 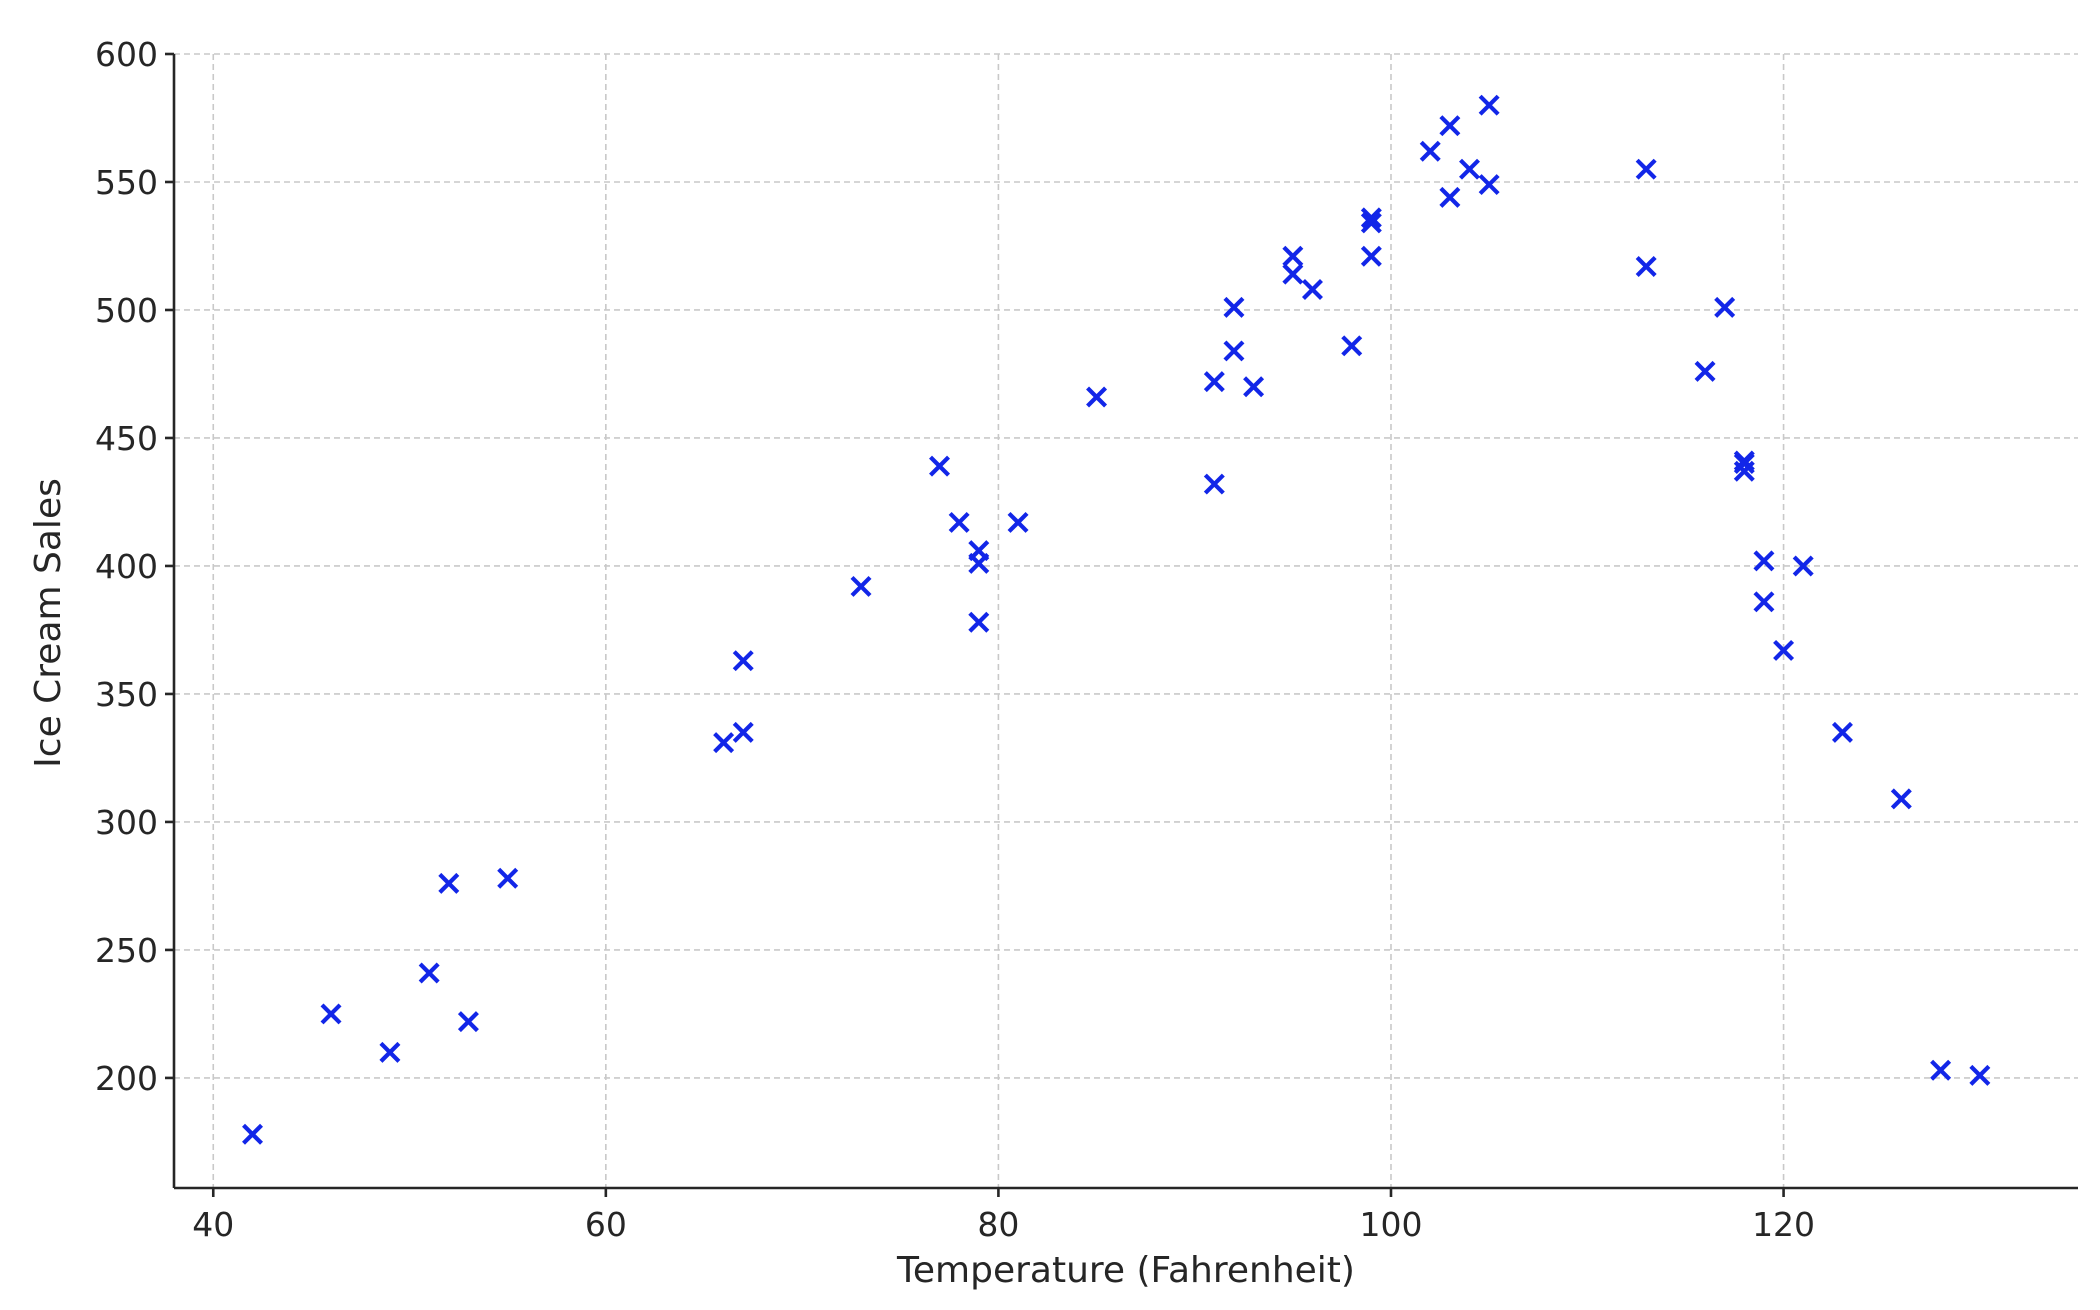 I want to click on x-axis-label: Temperature (Fahrenheit), so click(x=1125, y=1270).